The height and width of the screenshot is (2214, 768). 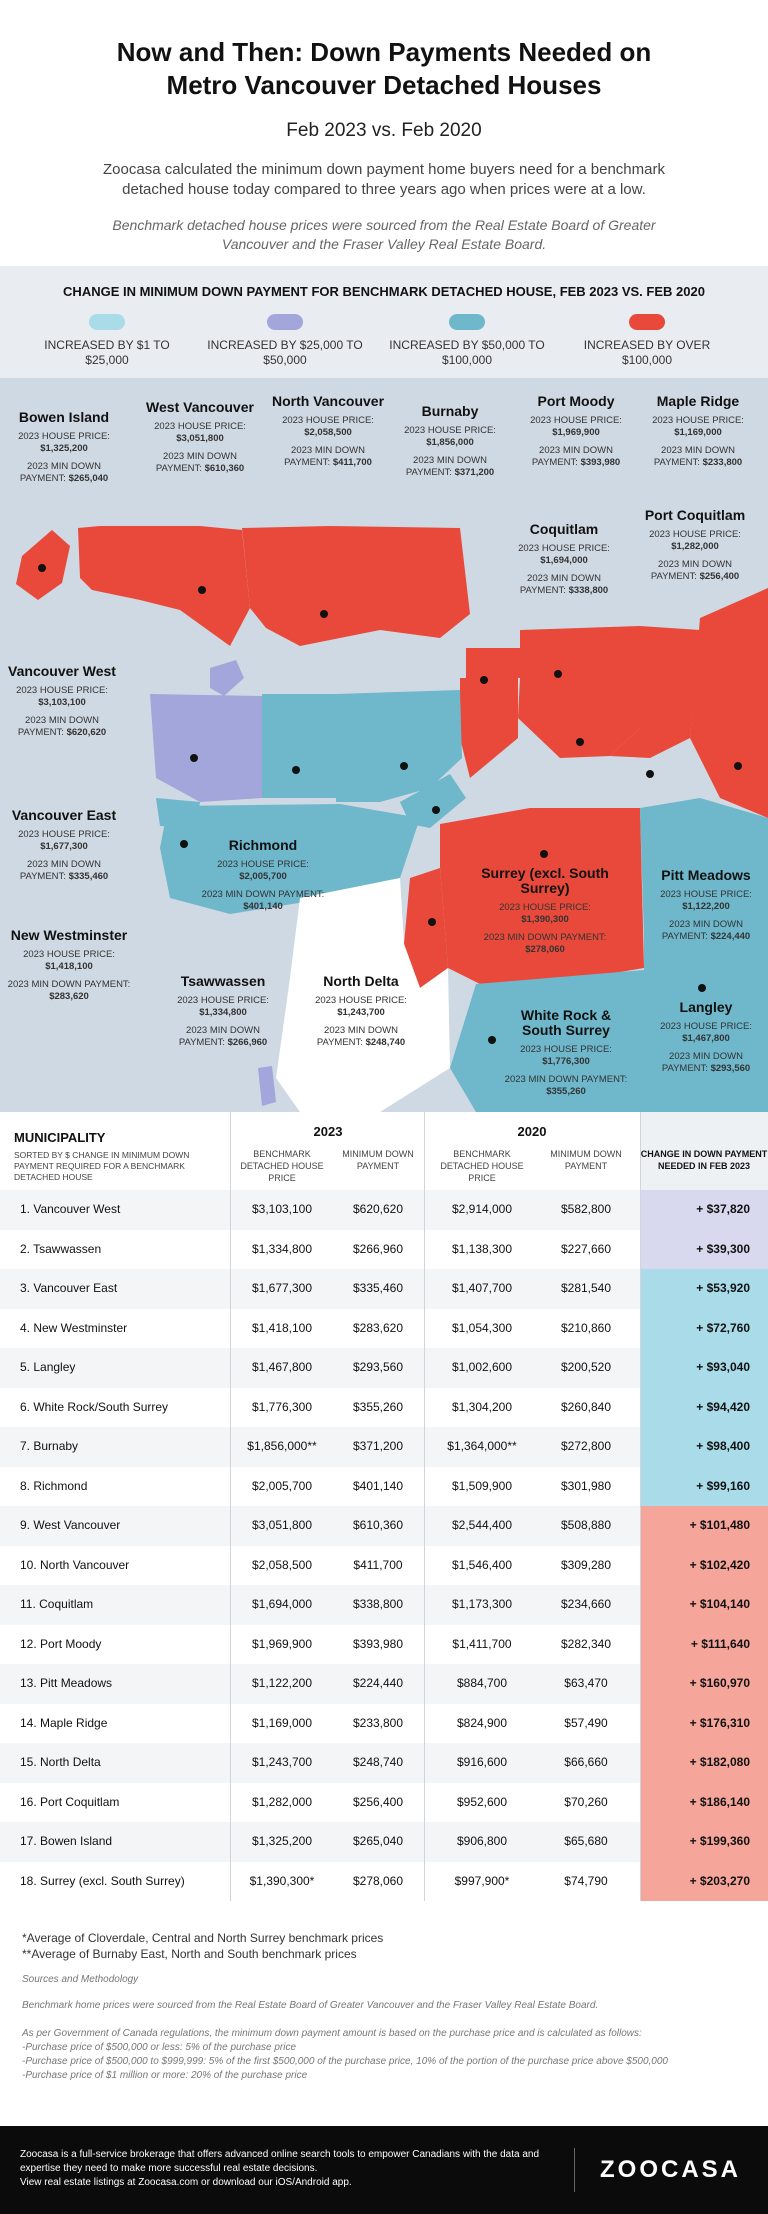 I want to click on price-2023: $1,282,000, so click(x=282, y=1801).